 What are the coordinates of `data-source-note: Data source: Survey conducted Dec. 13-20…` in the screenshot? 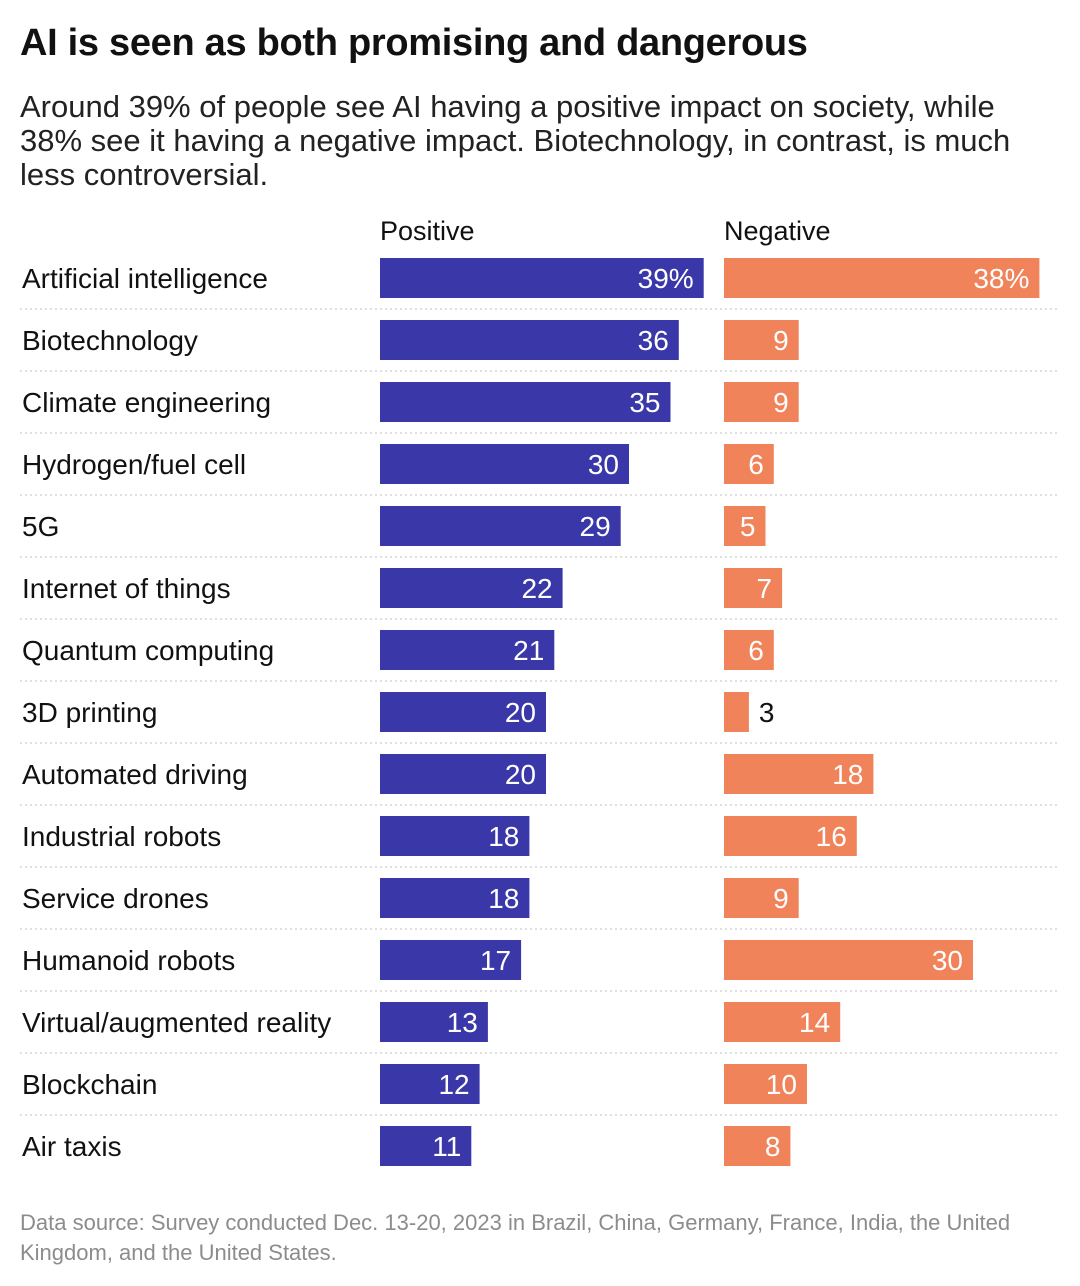 It's located at (515, 1237).